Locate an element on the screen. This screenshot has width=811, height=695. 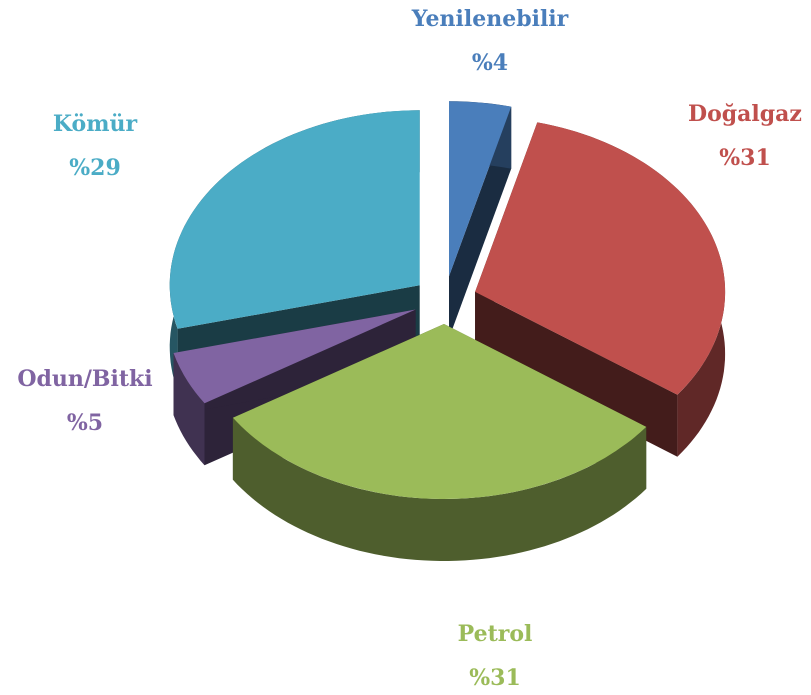
slice-label: Doğalgaz is located at coordinates (745, 114).